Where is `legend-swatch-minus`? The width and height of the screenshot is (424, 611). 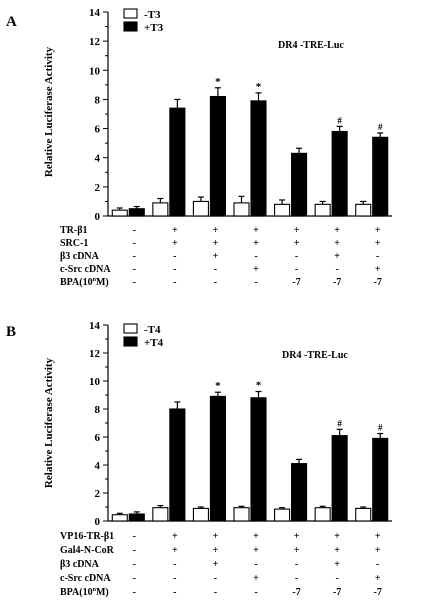
legend-swatch-minus is located at coordinates (130, 328).